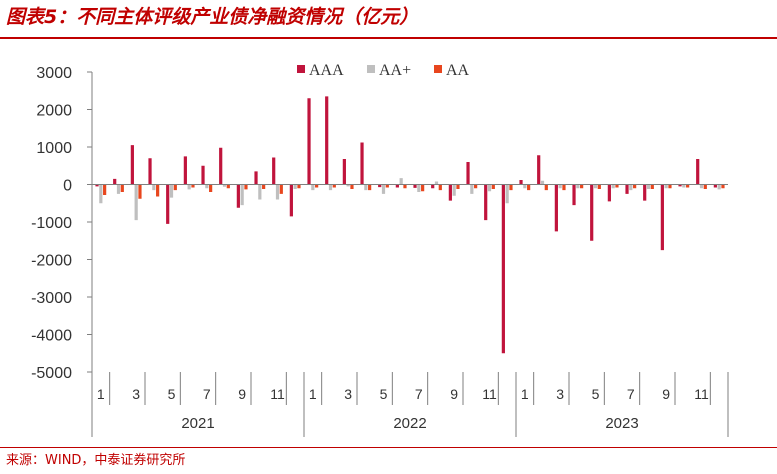 This screenshot has width=777, height=474. Describe the element at coordinates (348, 394) in the screenshot. I see `x-tick-label: 3` at that location.